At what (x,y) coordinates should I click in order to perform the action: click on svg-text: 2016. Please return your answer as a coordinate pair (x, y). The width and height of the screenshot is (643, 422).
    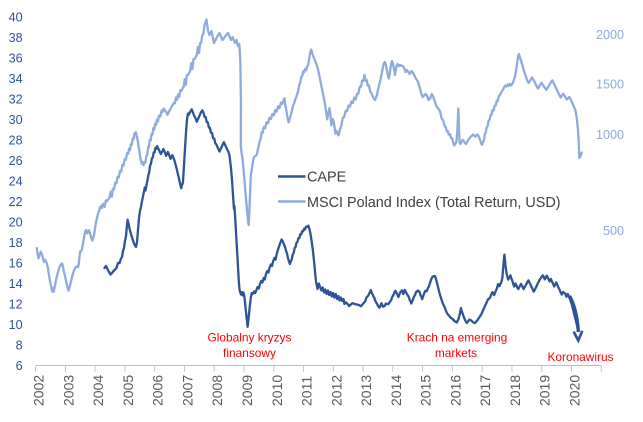
    Looking at the image, I should click on (455, 390).